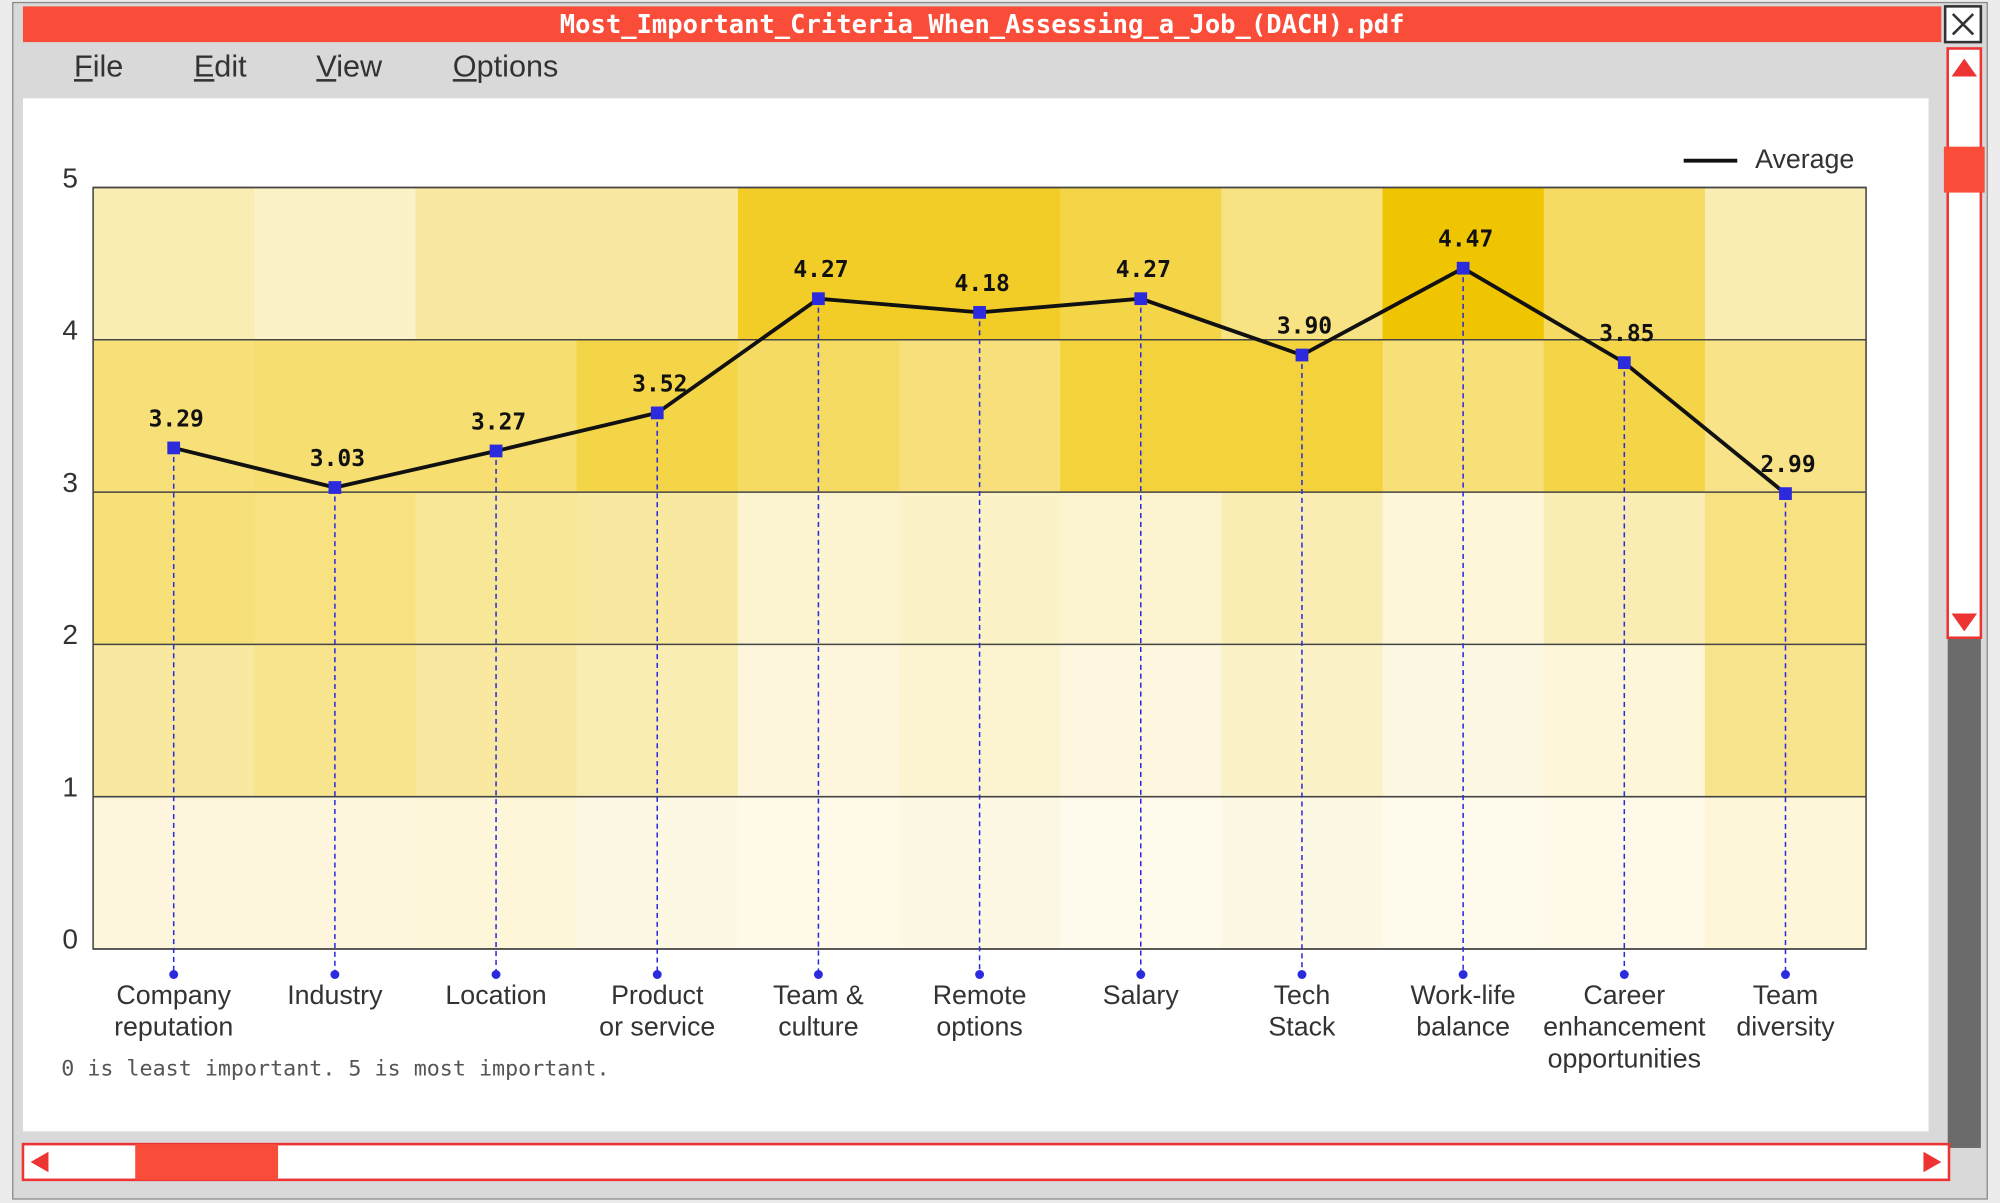 The height and width of the screenshot is (1203, 2000). What do you see at coordinates (1963, 24) in the screenshot?
I see `close-icon` at bounding box center [1963, 24].